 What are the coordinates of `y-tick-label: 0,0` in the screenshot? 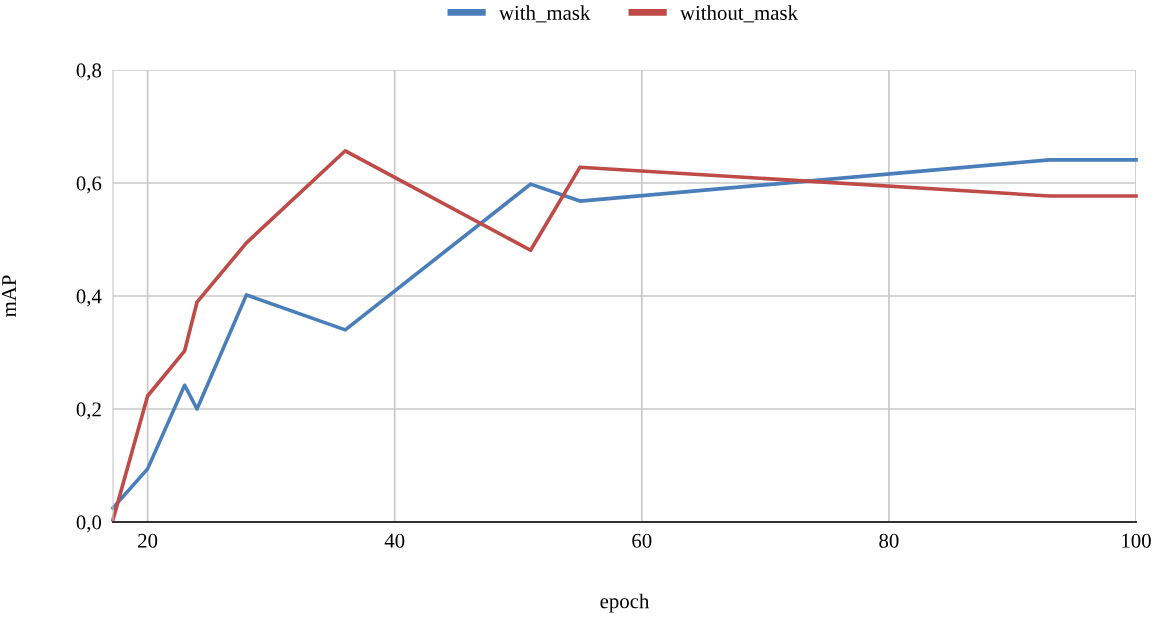 It's located at (89, 524).